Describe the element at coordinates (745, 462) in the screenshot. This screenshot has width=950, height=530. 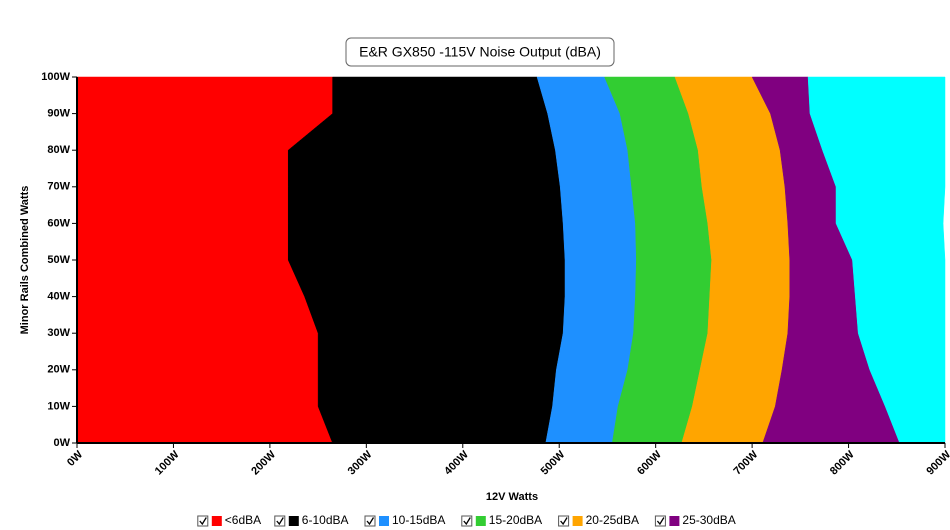
I see `x-tick-label: 700W` at that location.